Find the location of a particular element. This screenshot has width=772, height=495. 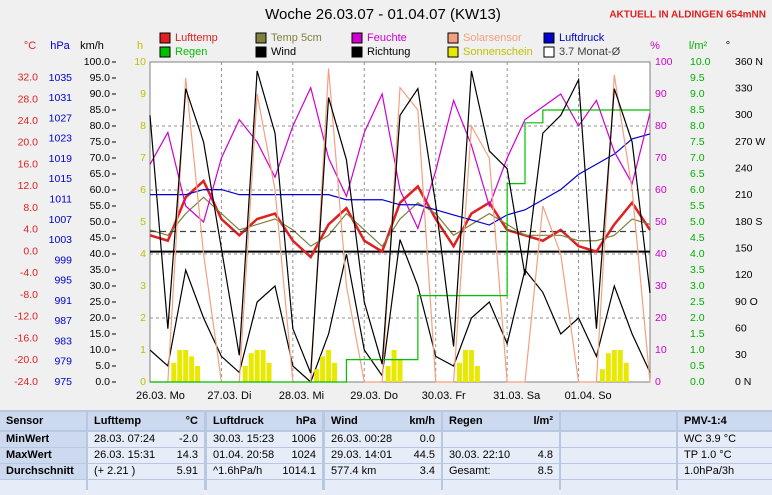

cell-text: Sensor is located at coordinates (25, 421).